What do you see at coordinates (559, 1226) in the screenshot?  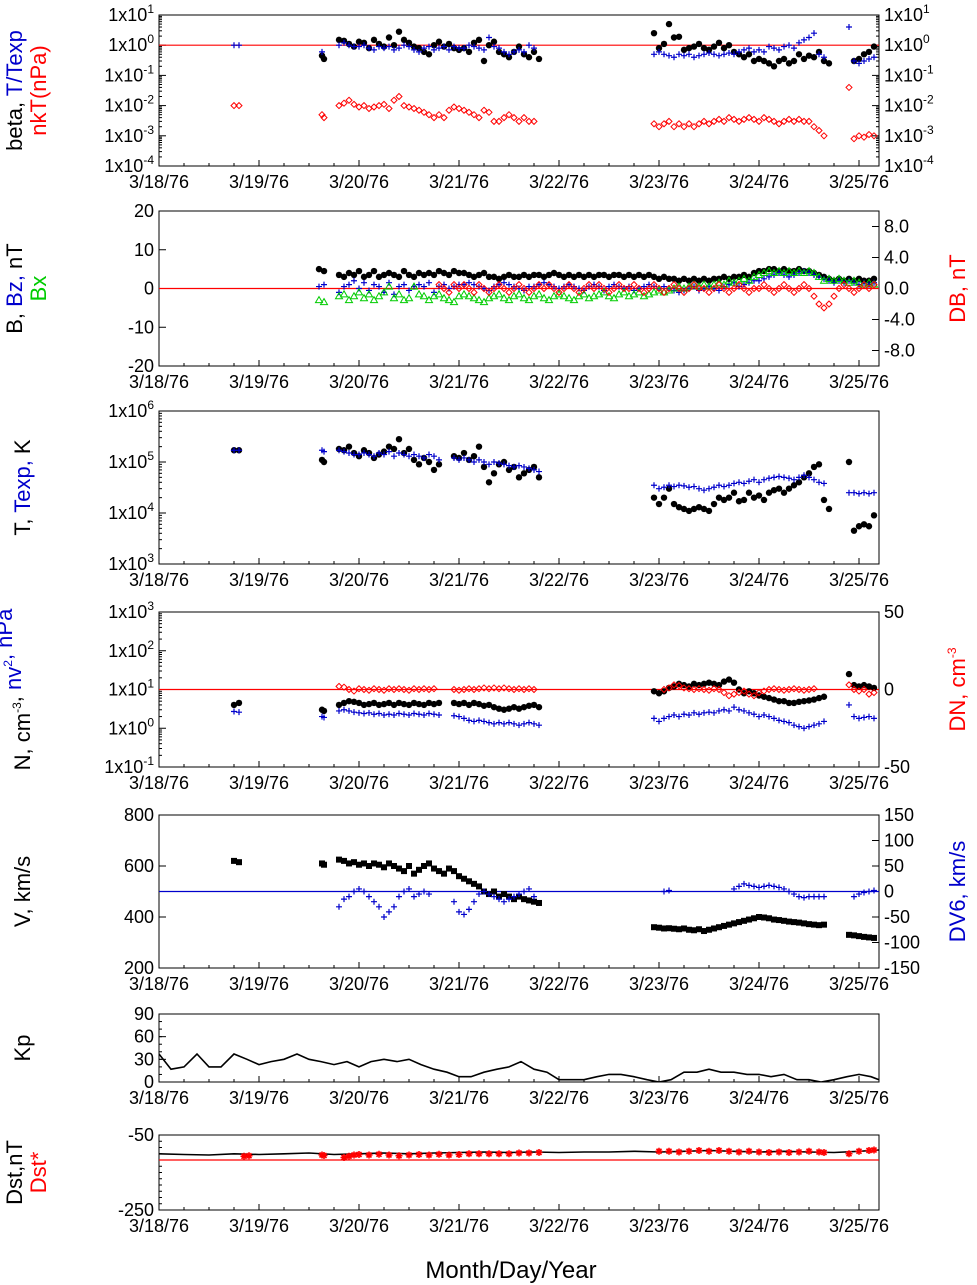 I see `x-tick-label: 3/22/76` at bounding box center [559, 1226].